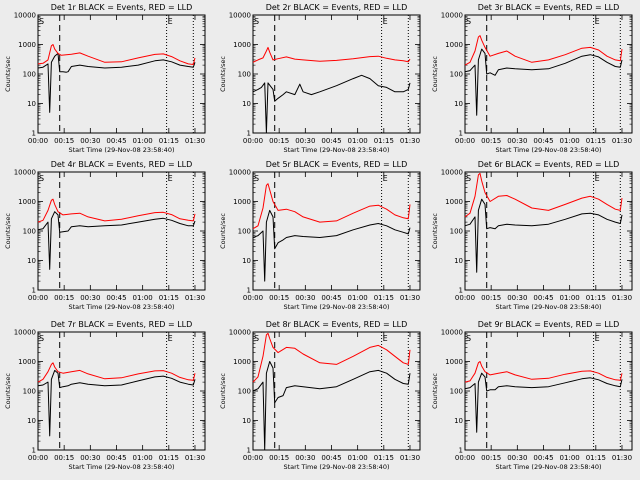 The height and width of the screenshot is (480, 640). What do you see at coordinates (337, 324) in the screenshot?
I see `plot-title: Det 8r BLACK = Events, RED = LLD` at bounding box center [337, 324].